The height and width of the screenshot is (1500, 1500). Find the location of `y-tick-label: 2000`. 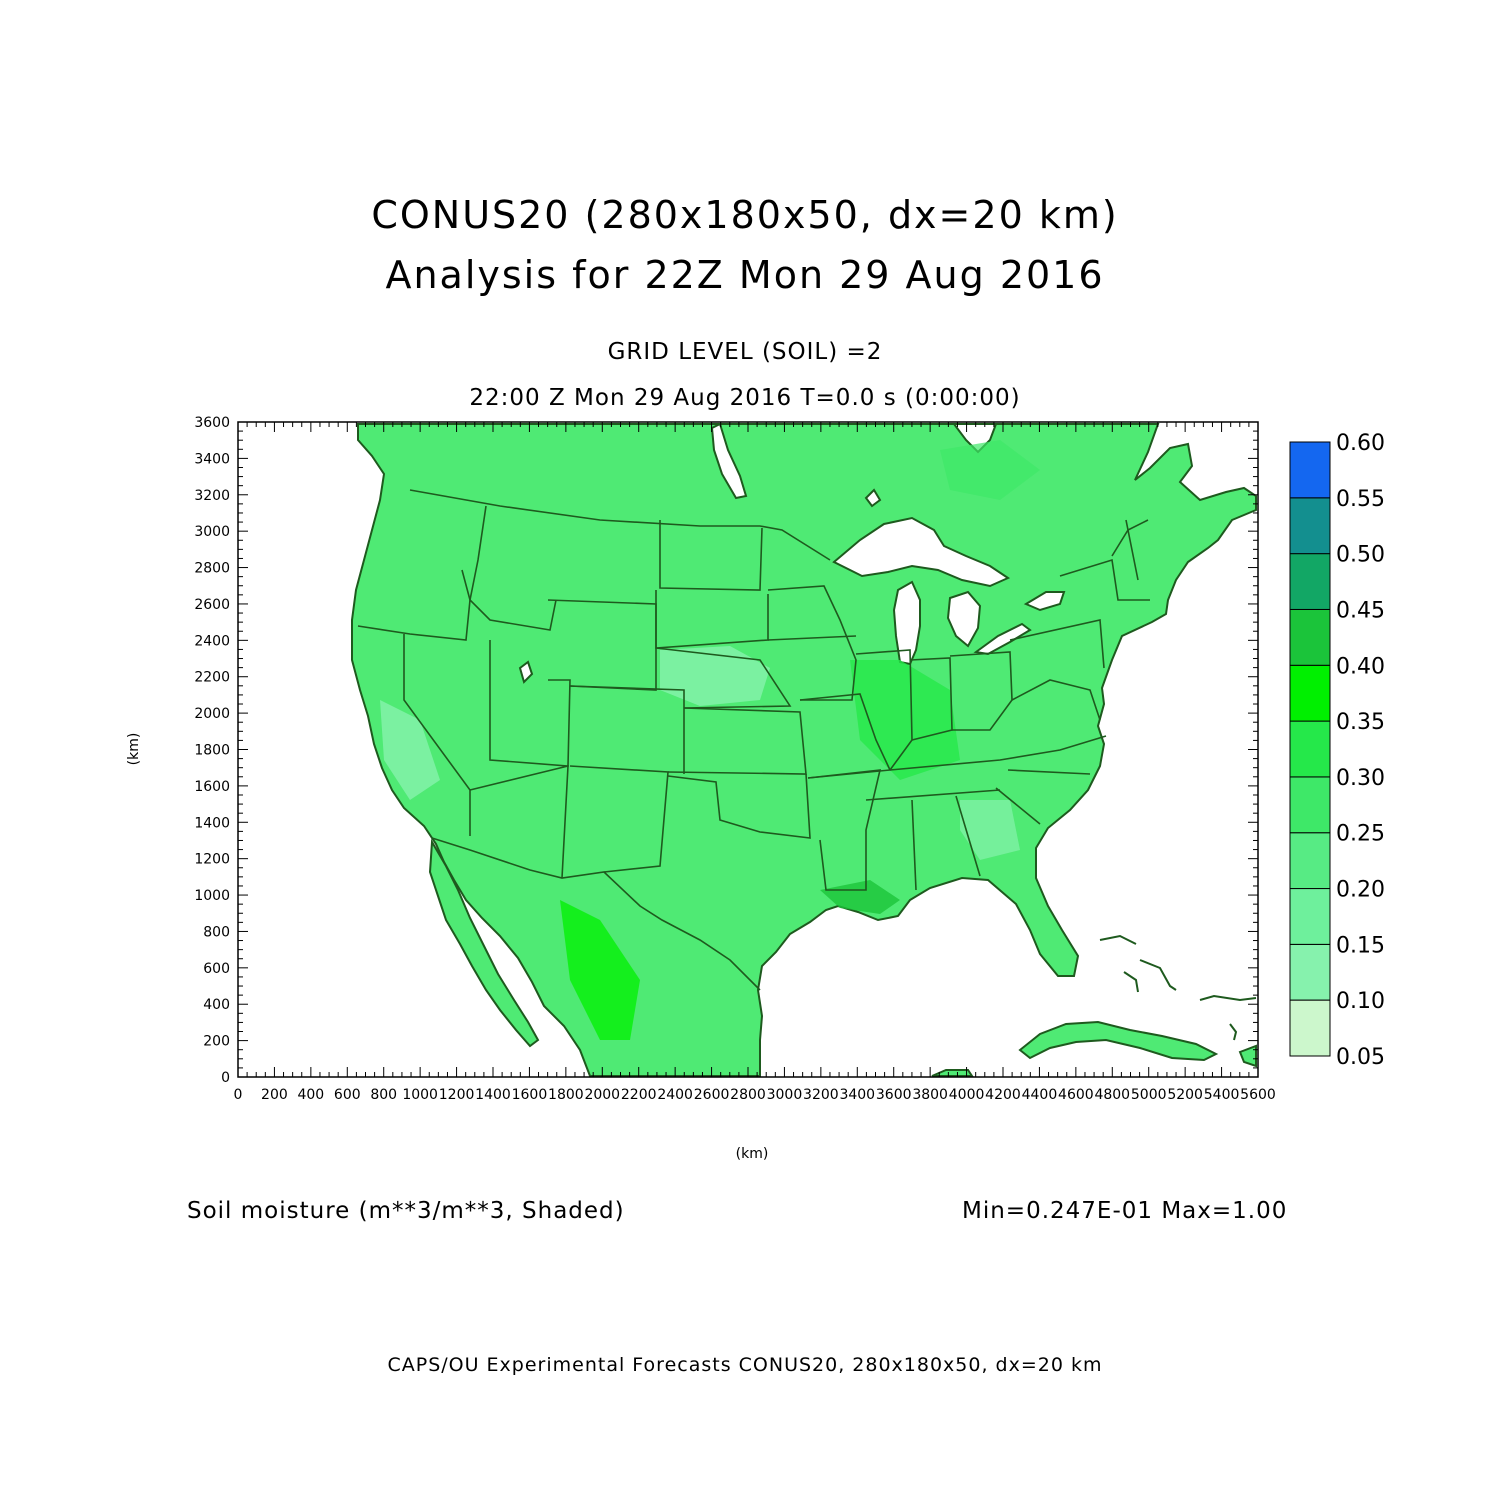

y-tick-label: 2000 is located at coordinates (212, 714).